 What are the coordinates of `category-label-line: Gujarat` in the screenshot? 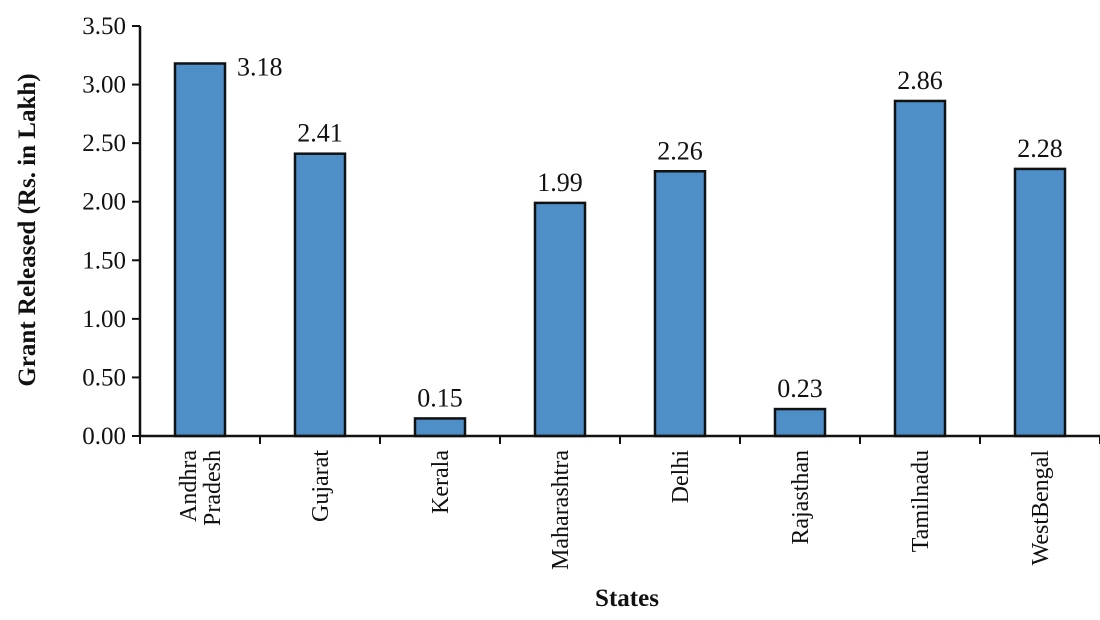 It's located at (321, 486).